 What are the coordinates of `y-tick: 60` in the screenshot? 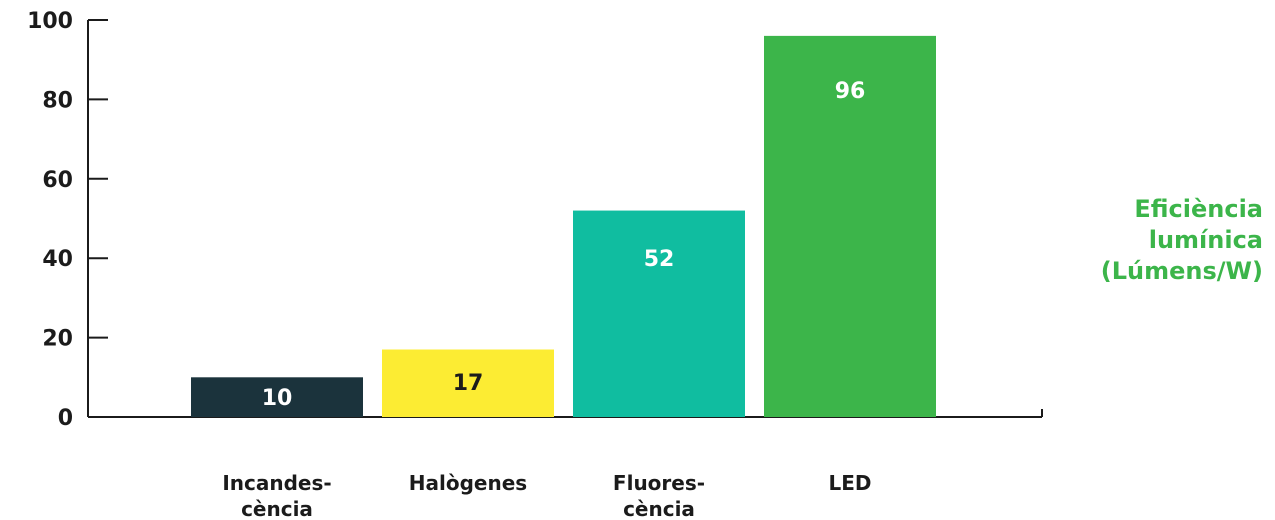 It's located at (75, 180).